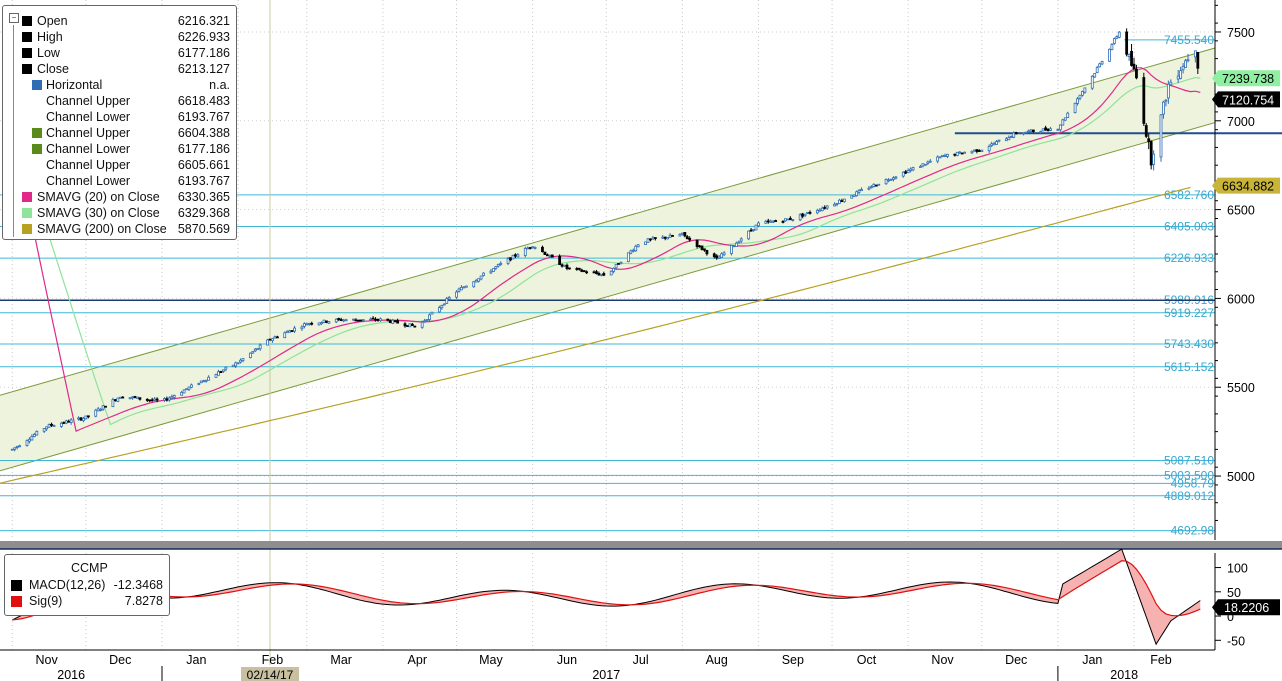 Image resolution: width=1282 pixels, height=681 pixels. I want to click on price-axis-tag-label: 7239.738, so click(1248, 79).